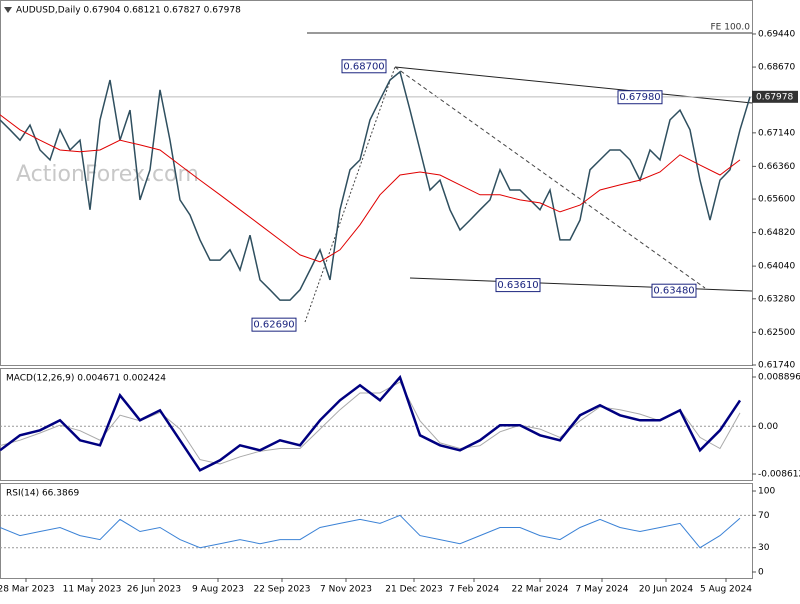  Describe the element at coordinates (666, 590) in the screenshot. I see `x-tick-label: 20 Jun 2024` at that location.